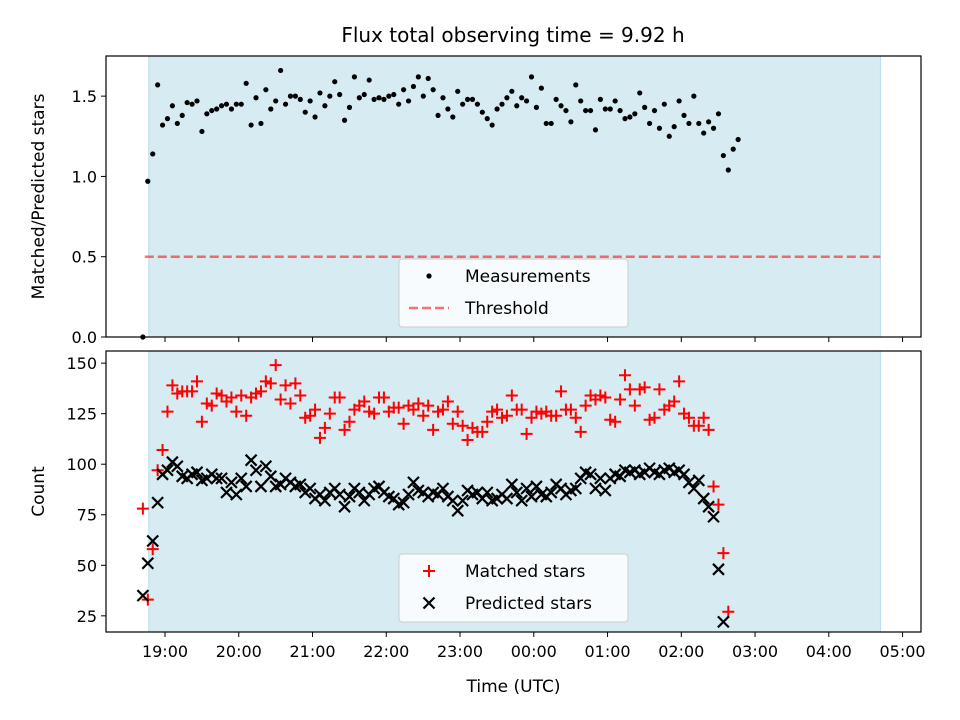 The image size is (960, 720). Describe the element at coordinates (312, 651) in the screenshot. I see `x-tick-label: 21:00` at that location.